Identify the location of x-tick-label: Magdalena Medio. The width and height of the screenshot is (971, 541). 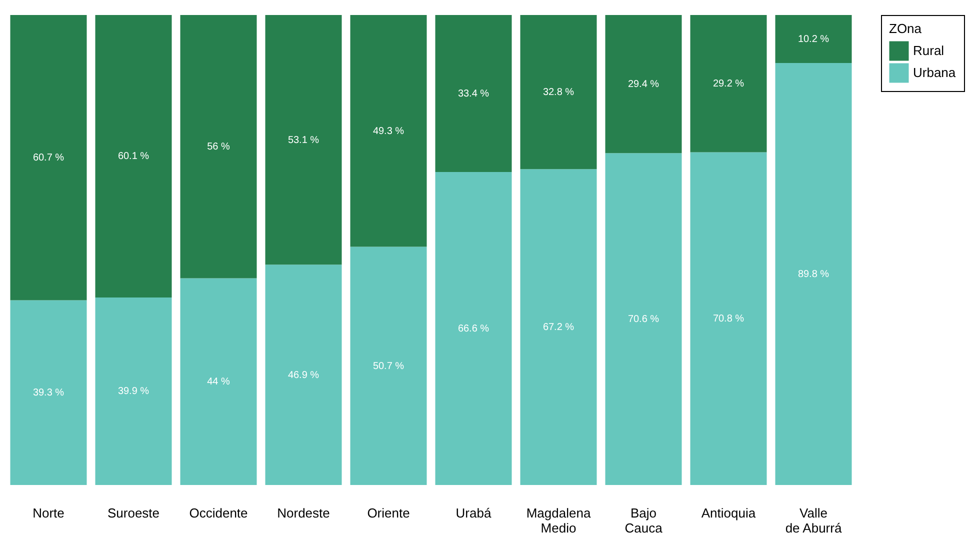
(559, 521).